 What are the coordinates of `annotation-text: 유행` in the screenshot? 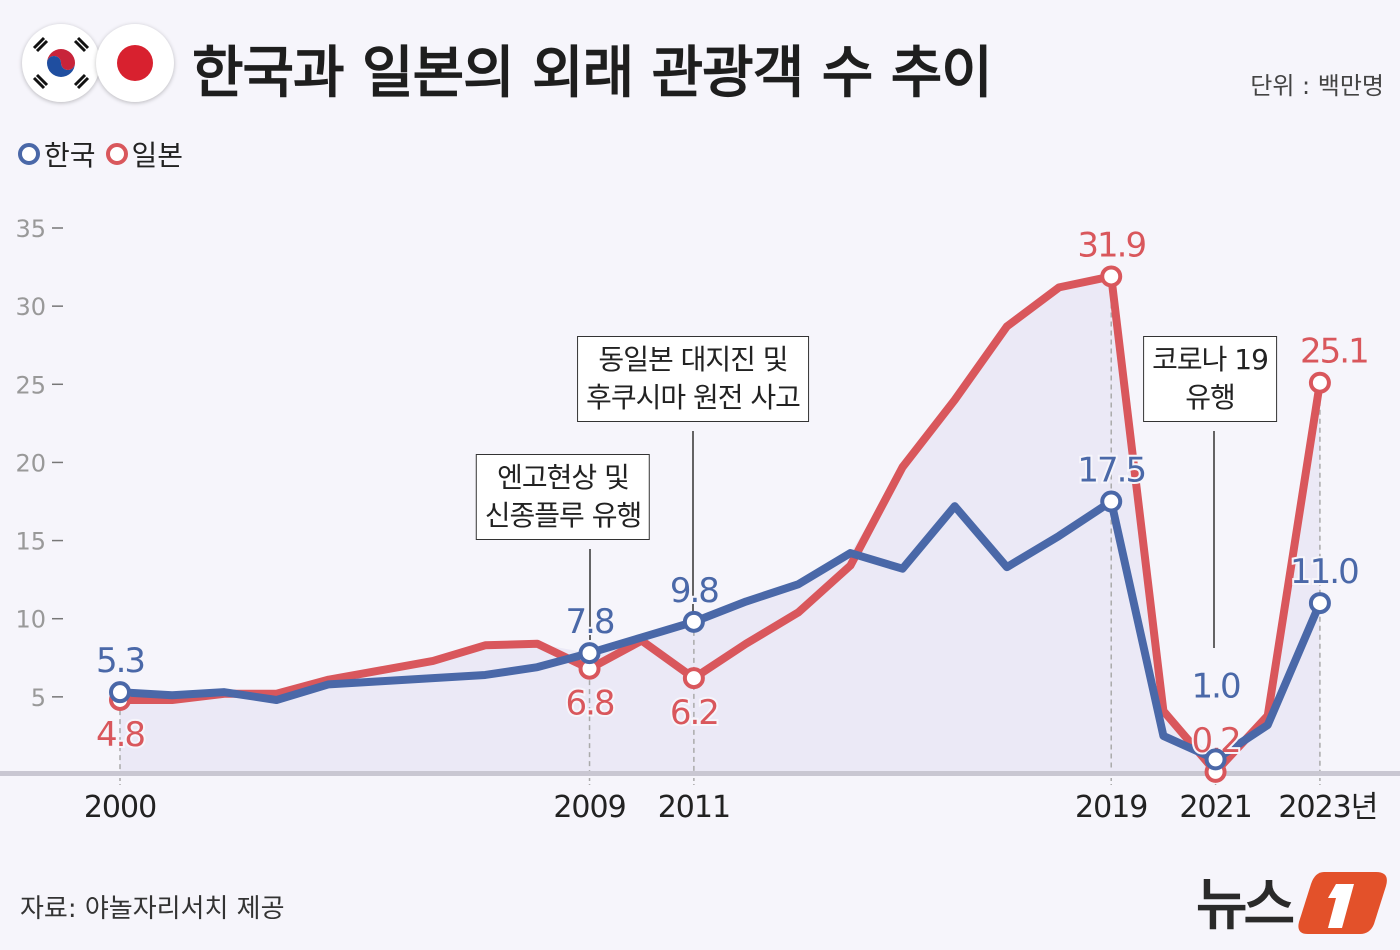 It's located at (1210, 397).